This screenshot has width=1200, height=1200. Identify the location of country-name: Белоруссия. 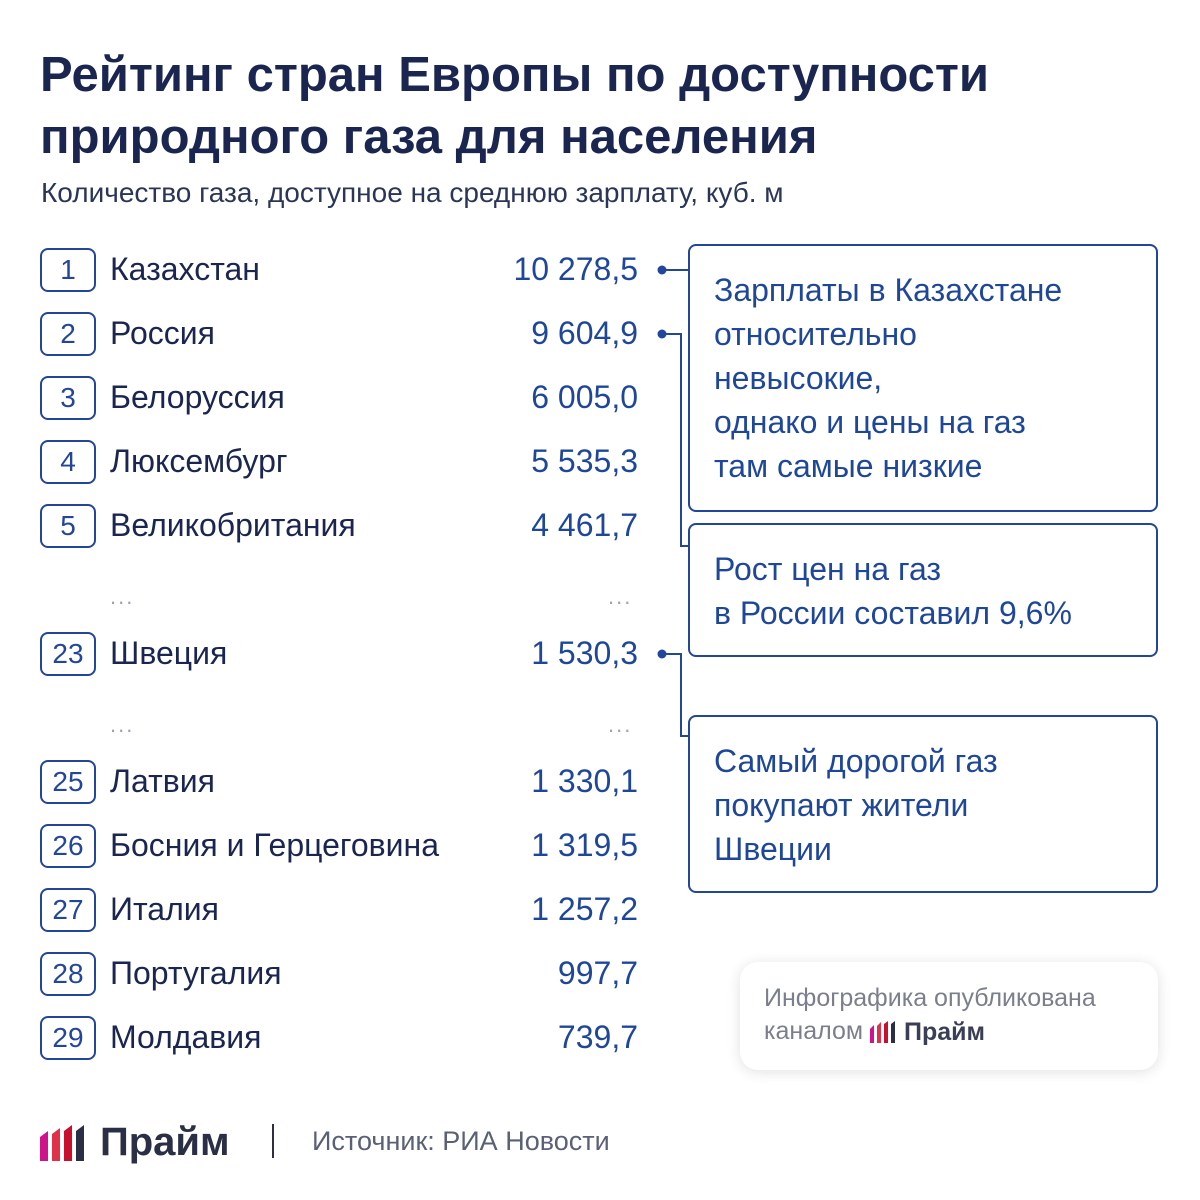
(197, 397).